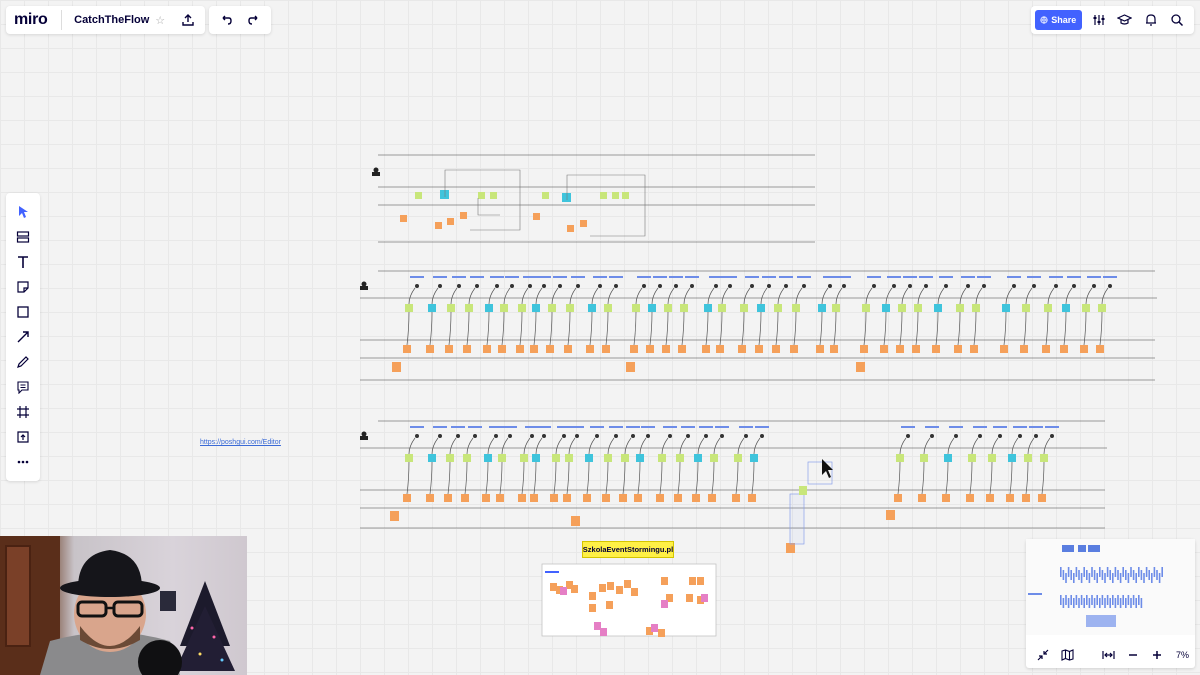 Image resolution: width=1200 pixels, height=675 pixels. What do you see at coordinates (23, 311) in the screenshot?
I see `shape-tool-icon` at bounding box center [23, 311].